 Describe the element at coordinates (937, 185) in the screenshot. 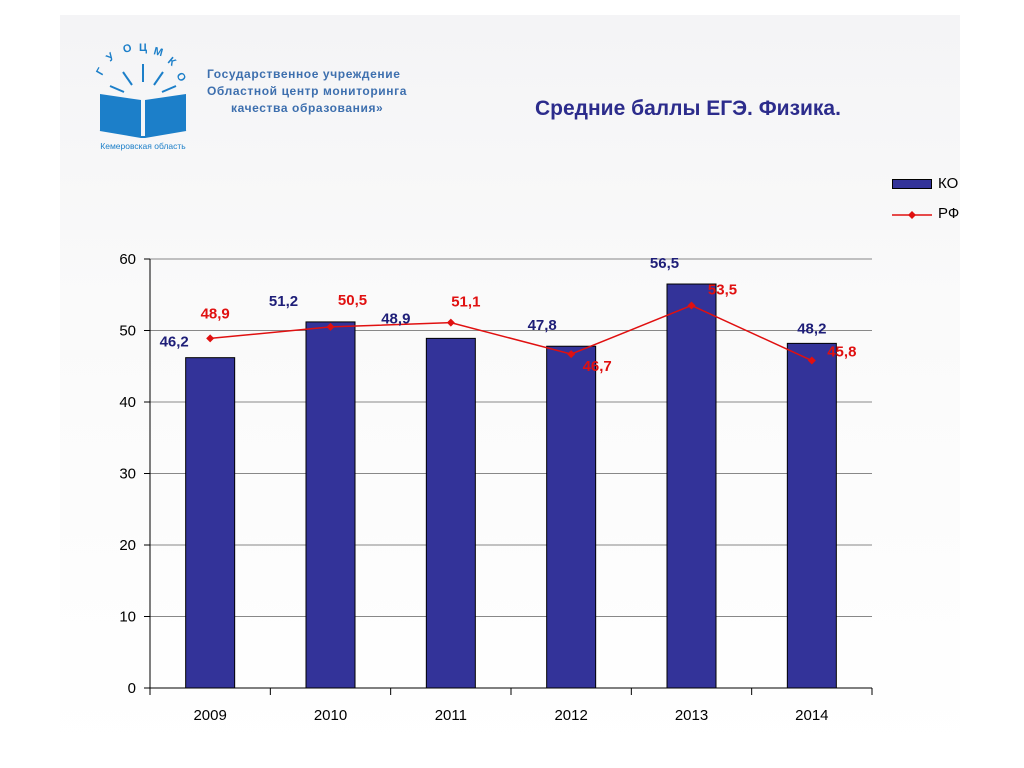

I see `legend-item-ko: КО` at that location.